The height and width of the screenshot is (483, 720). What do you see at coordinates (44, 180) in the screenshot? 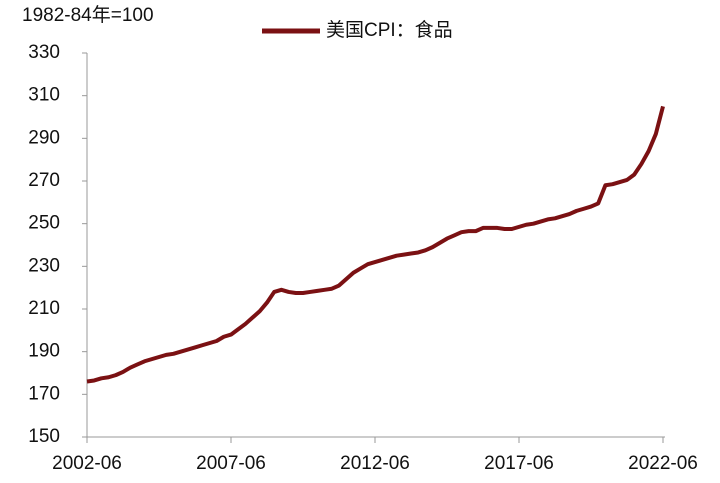
I see `y-tick-label: 270` at bounding box center [44, 180].